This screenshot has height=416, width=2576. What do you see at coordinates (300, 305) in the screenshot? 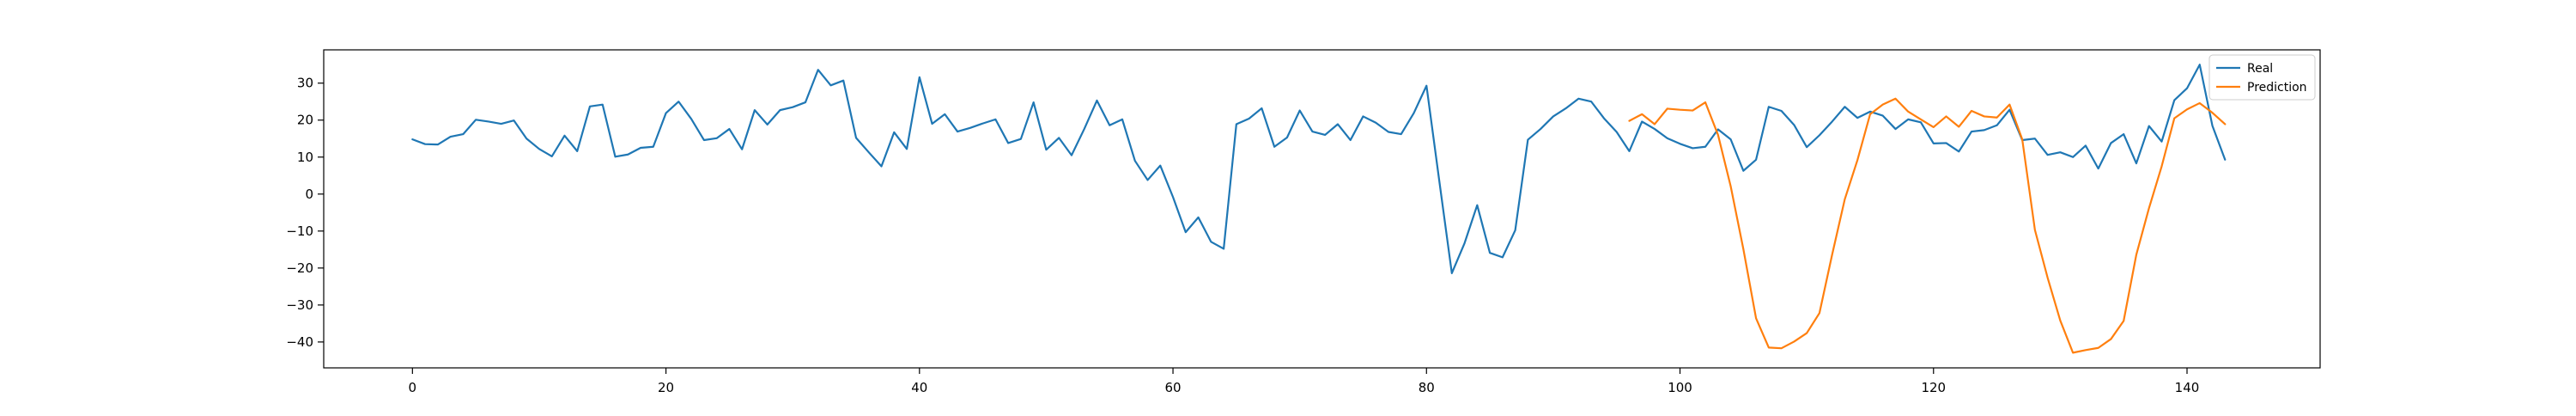
I see `y-tick-label: −30` at bounding box center [300, 305].